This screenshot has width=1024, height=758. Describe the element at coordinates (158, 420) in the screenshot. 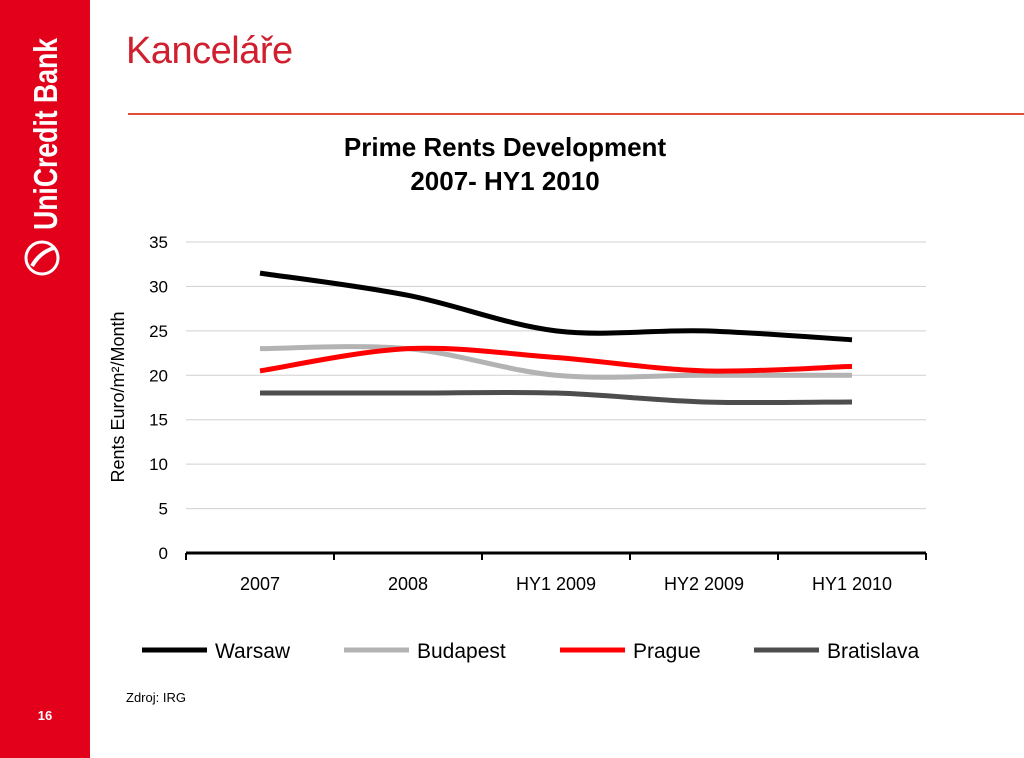

I see `y-tick-label: 15` at that location.